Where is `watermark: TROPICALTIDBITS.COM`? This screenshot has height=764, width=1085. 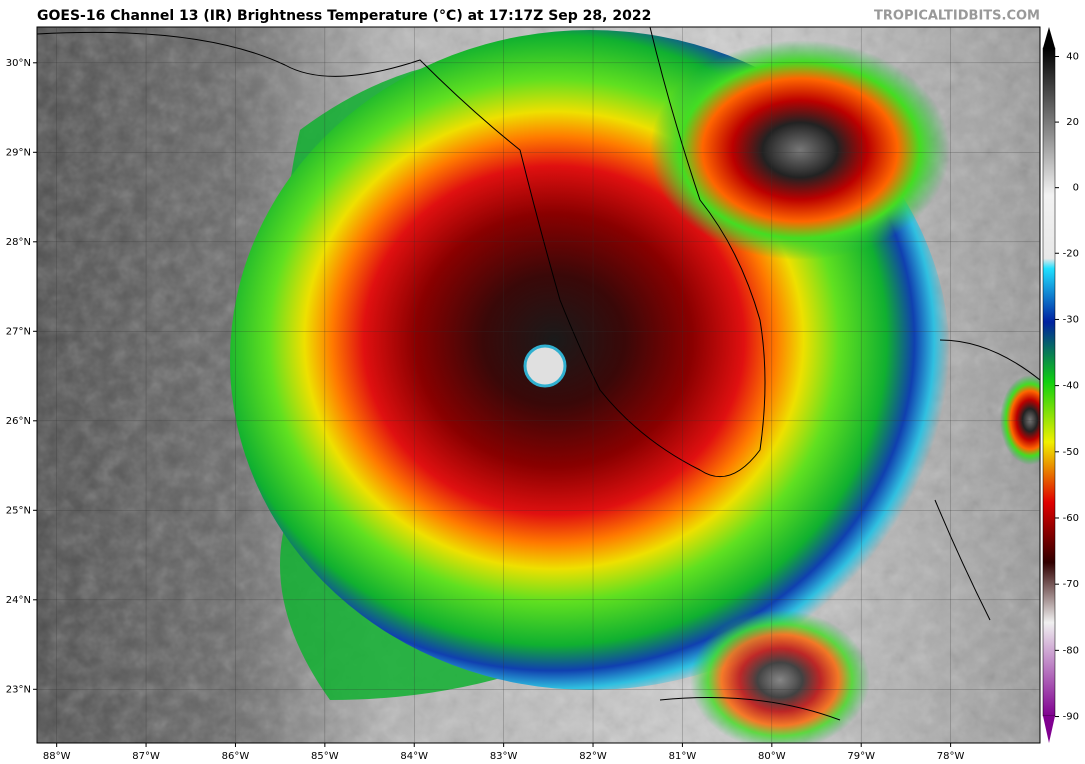 watermark: TROPICALTIDBITS.COM is located at coordinates (957, 16).